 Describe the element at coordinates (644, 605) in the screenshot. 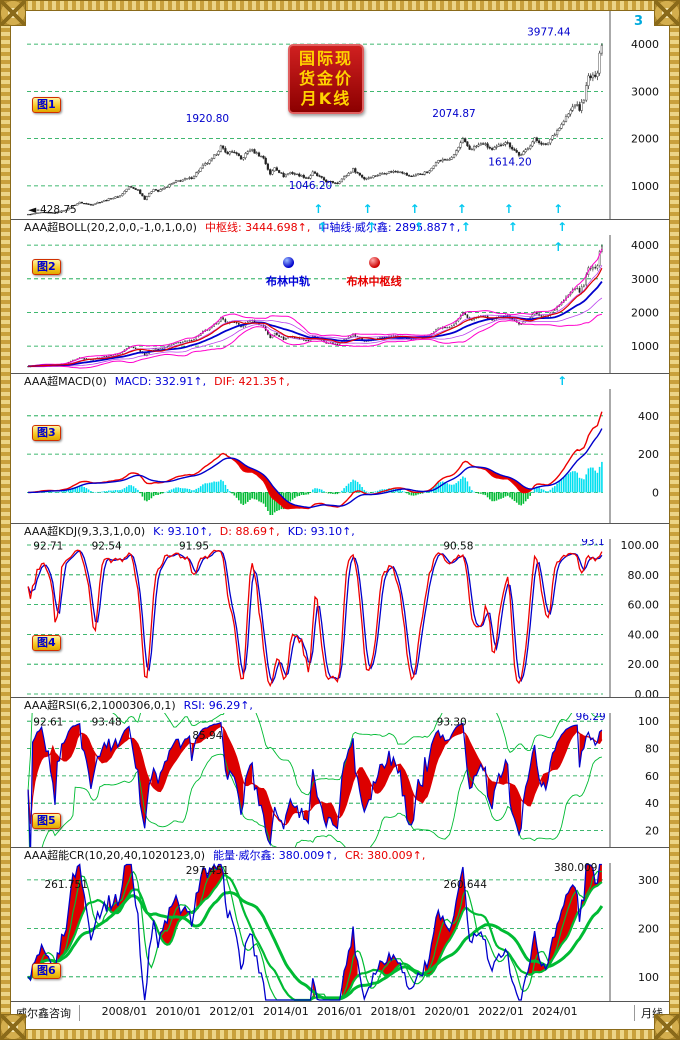

I see `svg-text: 60.00` at that location.